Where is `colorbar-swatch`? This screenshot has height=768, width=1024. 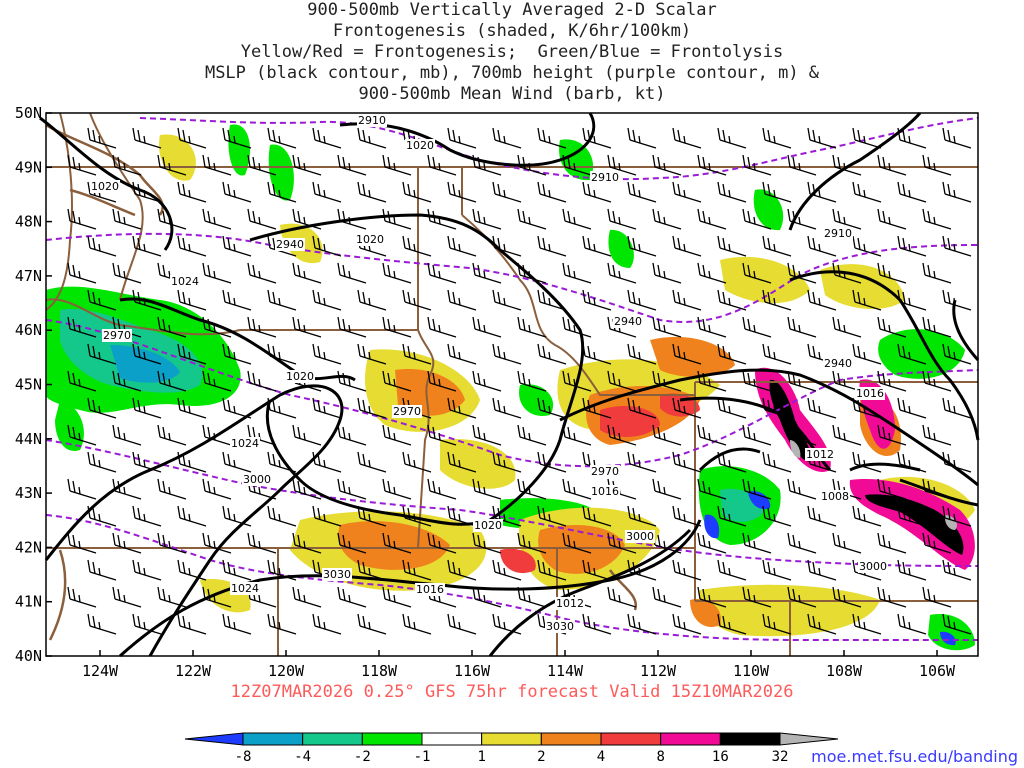
colorbar-swatch is located at coordinates (273, 739).